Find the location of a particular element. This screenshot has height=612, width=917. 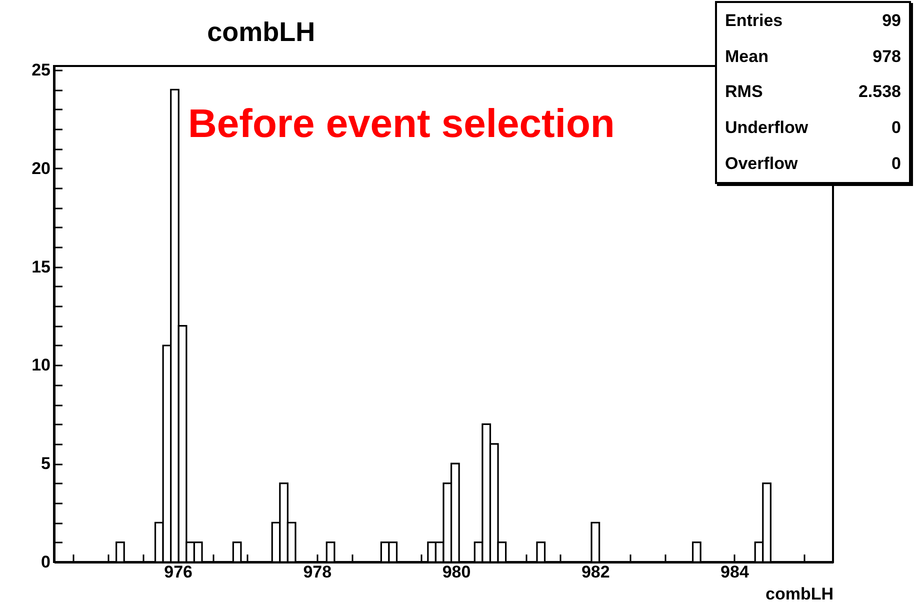

chart-title: combLH is located at coordinates (261, 31).